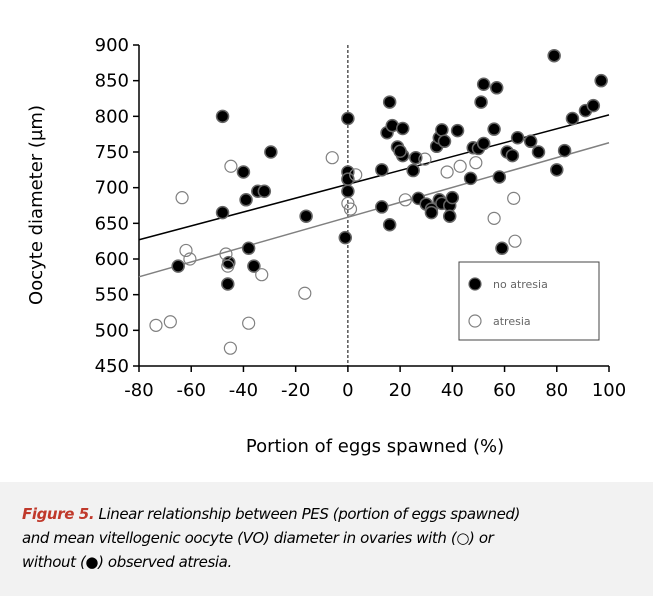 This screenshot has height=596, width=653. Describe the element at coordinates (191, 390) in the screenshot. I see `x-tick-label: -60` at that location.